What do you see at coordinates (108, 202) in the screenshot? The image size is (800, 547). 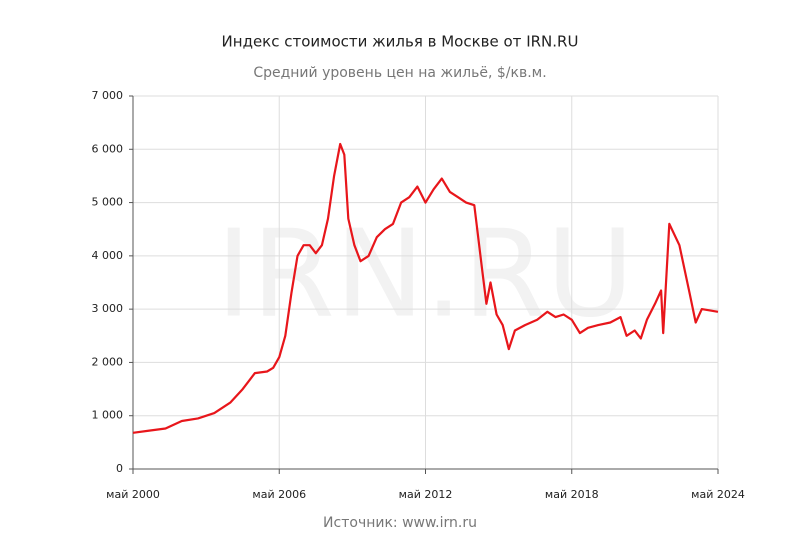 I see `y-tick-label: 5 000` at bounding box center [108, 202].